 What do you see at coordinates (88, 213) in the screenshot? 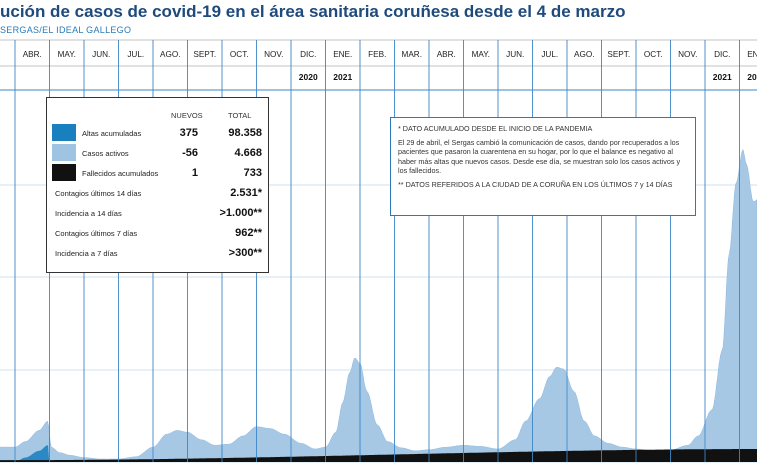
I see `legend-label: Incidencia a 14 días` at bounding box center [88, 213].